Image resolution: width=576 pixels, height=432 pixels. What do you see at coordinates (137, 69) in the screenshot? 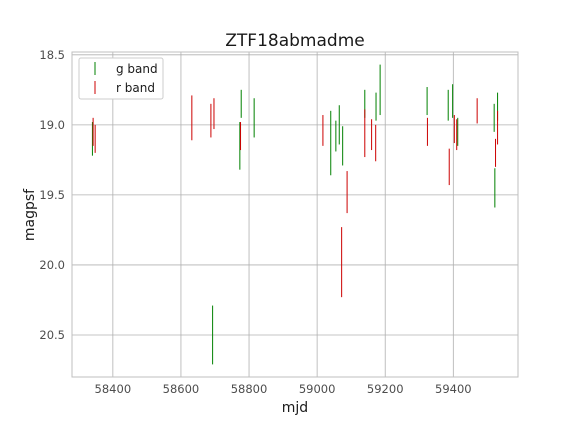
I see `legend-label-g-band: g band` at bounding box center [137, 69].